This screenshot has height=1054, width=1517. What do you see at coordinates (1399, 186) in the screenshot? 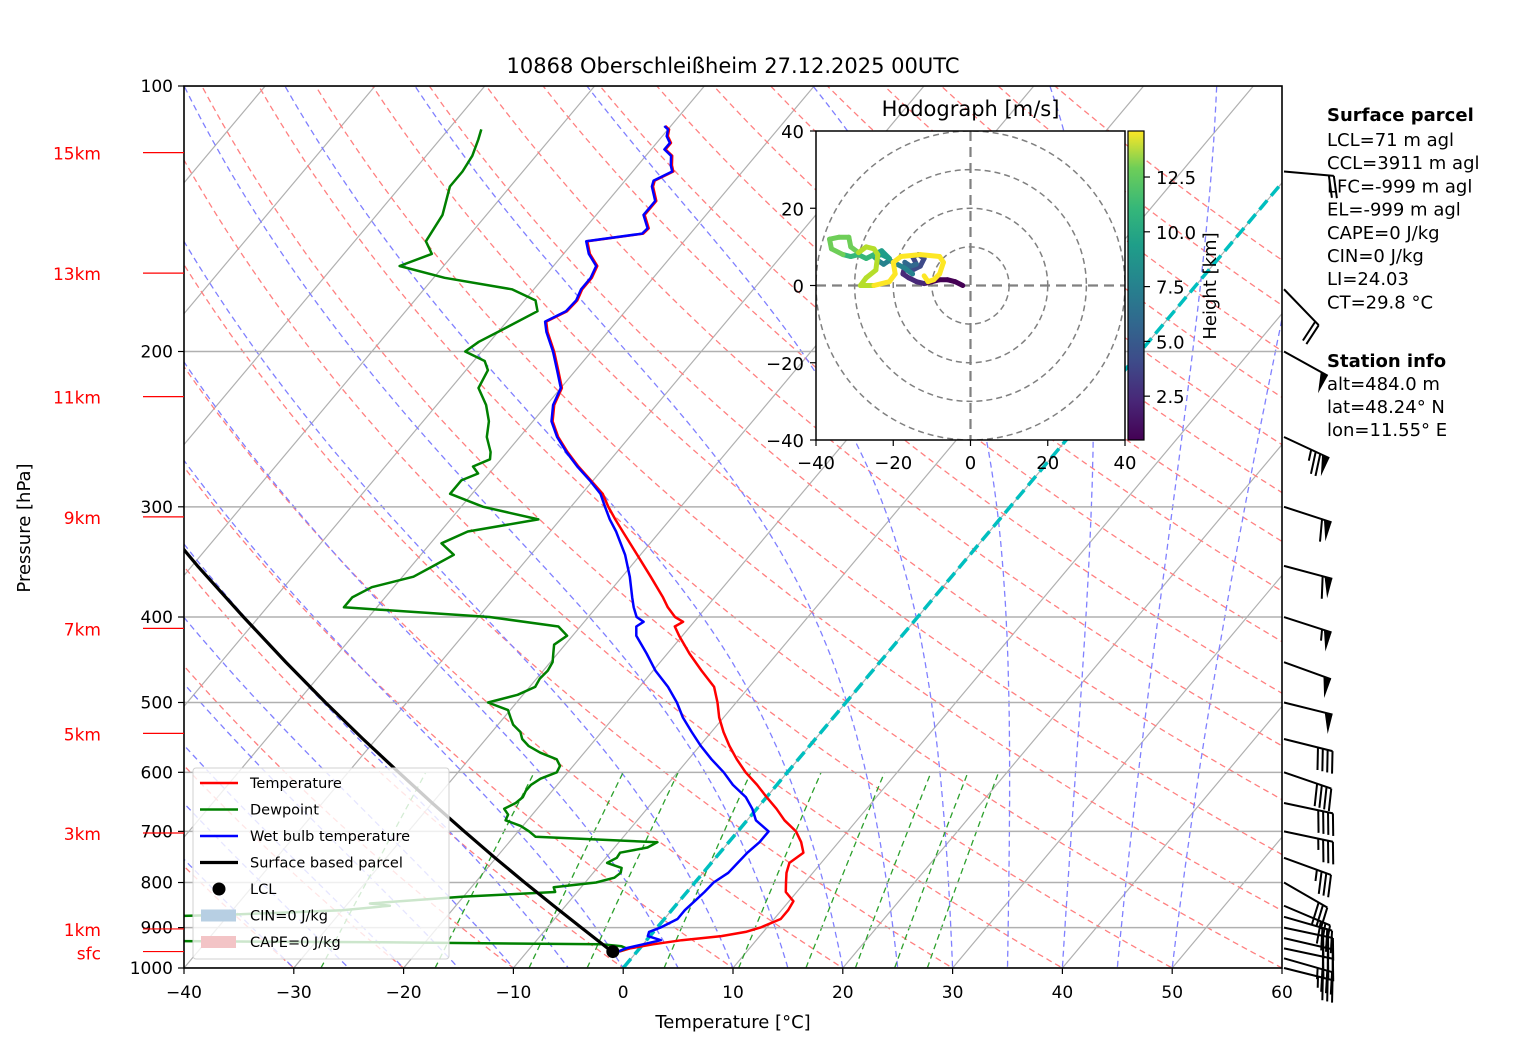
I see `surface-parcel-line: LFC=-999 m agl` at bounding box center [1399, 186].